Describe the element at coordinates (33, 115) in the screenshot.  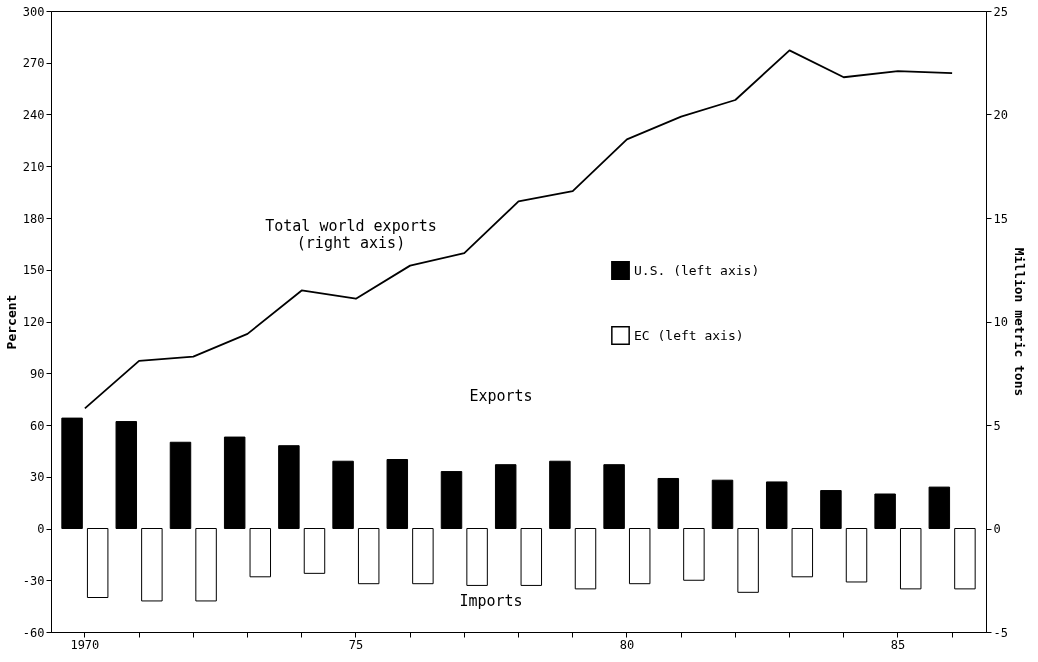
I see `y-tick-label: 240` at that location.